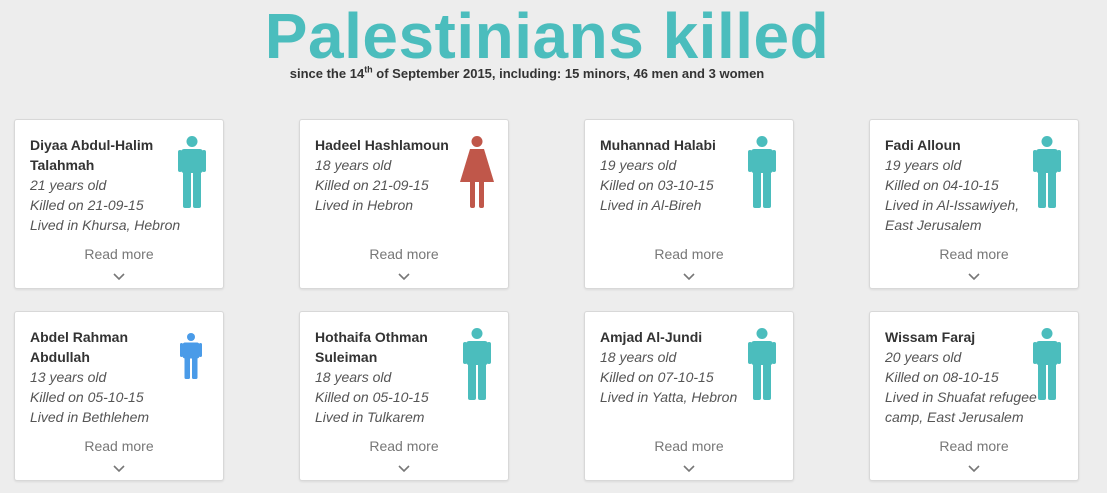  What do you see at coordinates (79, 347) in the screenshot?
I see `victim-name: Abdel Rahman Abdullah` at bounding box center [79, 347].